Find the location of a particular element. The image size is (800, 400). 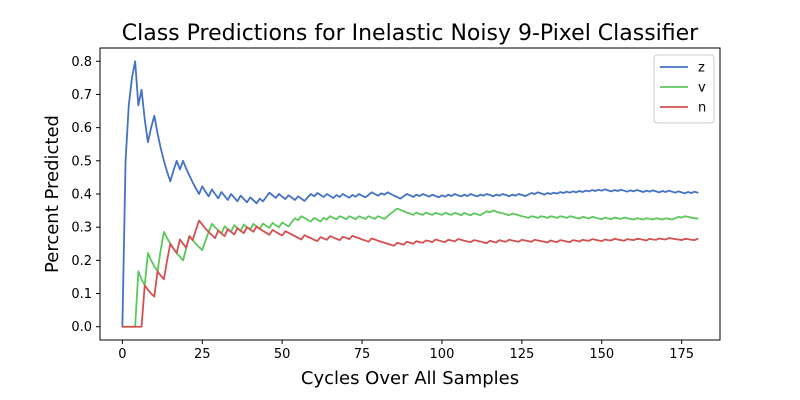

x-axis: 0 25 50 75 100 125 150 175 is located at coordinates (406, 351).